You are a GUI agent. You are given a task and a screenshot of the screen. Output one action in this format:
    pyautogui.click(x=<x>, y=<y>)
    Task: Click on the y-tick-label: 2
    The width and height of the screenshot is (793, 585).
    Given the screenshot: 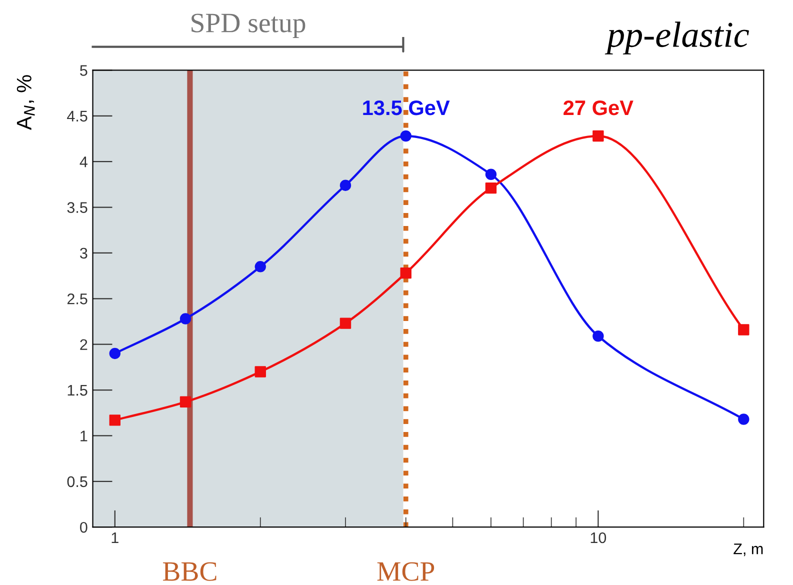 What is the action you would take?
    pyautogui.click(x=84, y=344)
    